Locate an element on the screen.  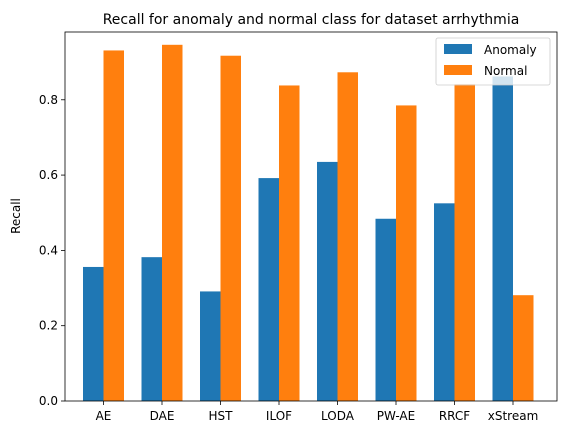
bar-anomaly-hst is located at coordinates (210, 346).